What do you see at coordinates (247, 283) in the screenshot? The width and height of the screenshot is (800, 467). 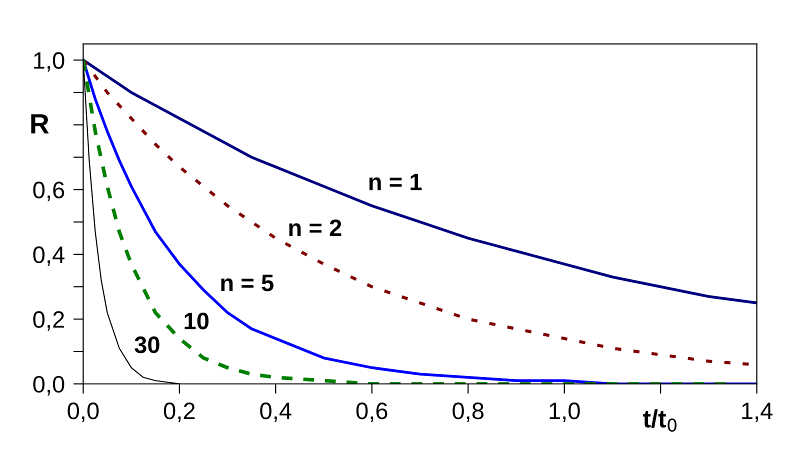 I see `annotation: n = 5` at bounding box center [247, 283].